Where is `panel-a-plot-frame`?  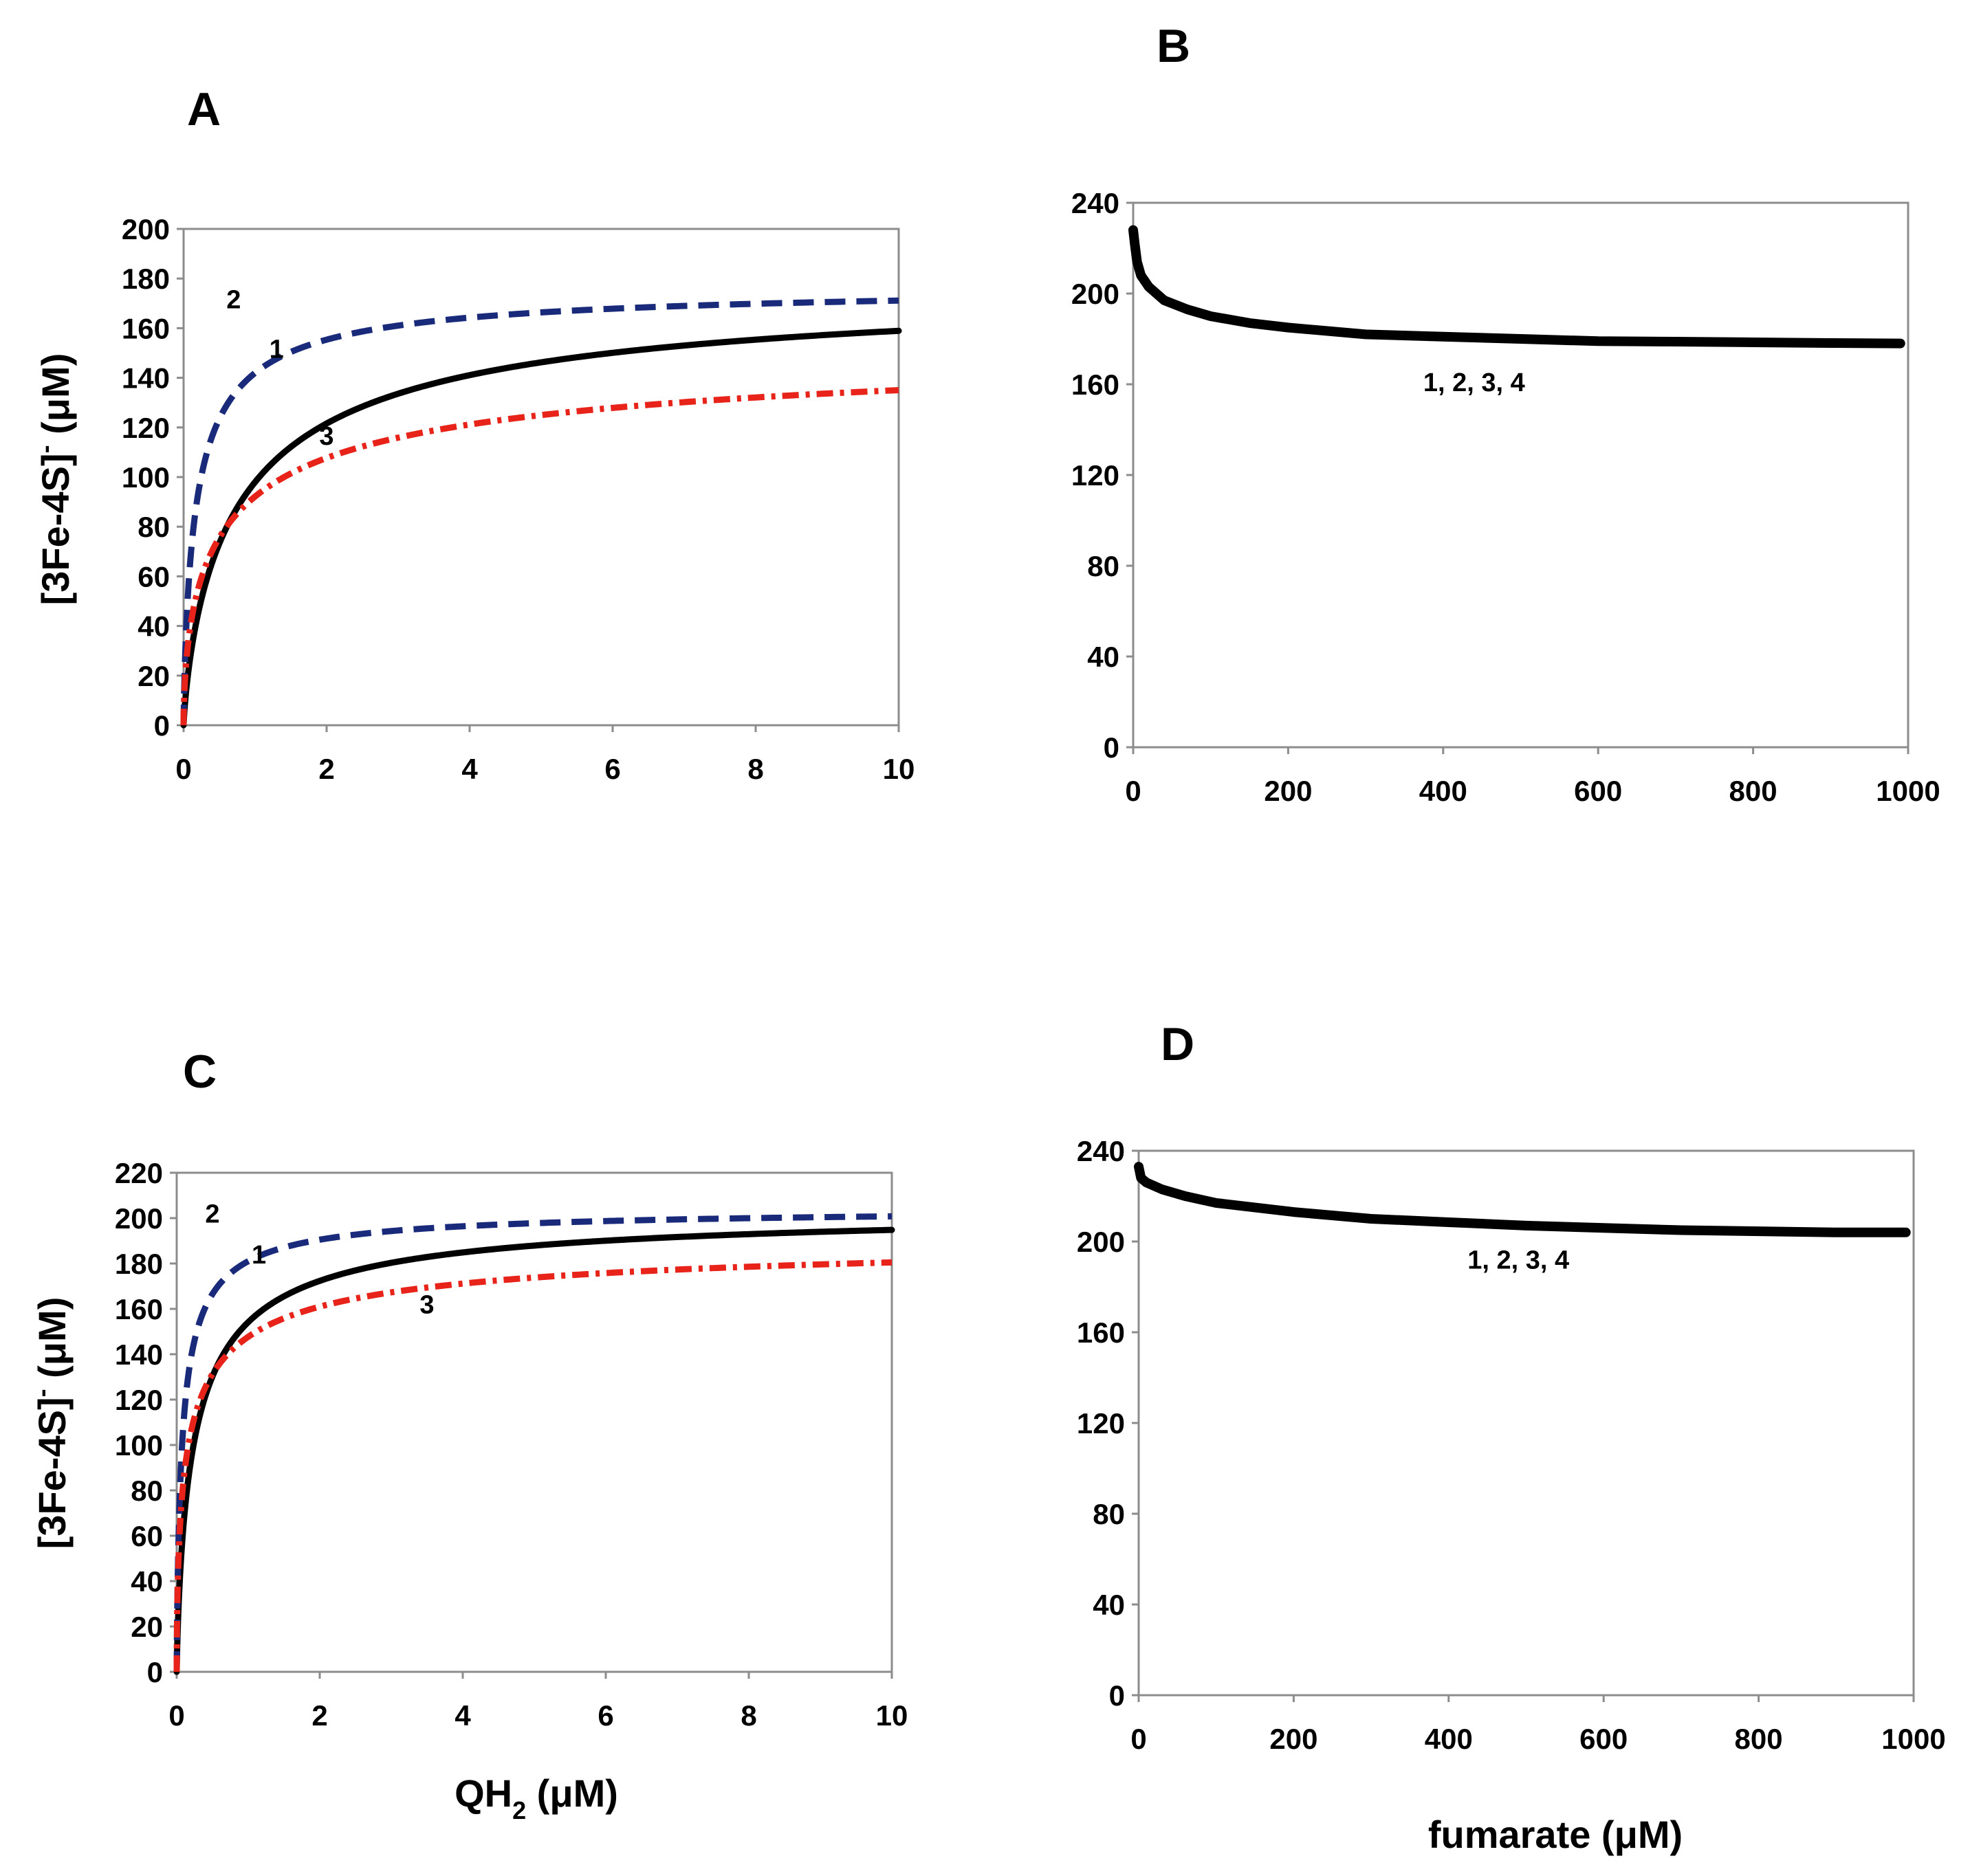 panel-a-plot-frame is located at coordinates (541, 477).